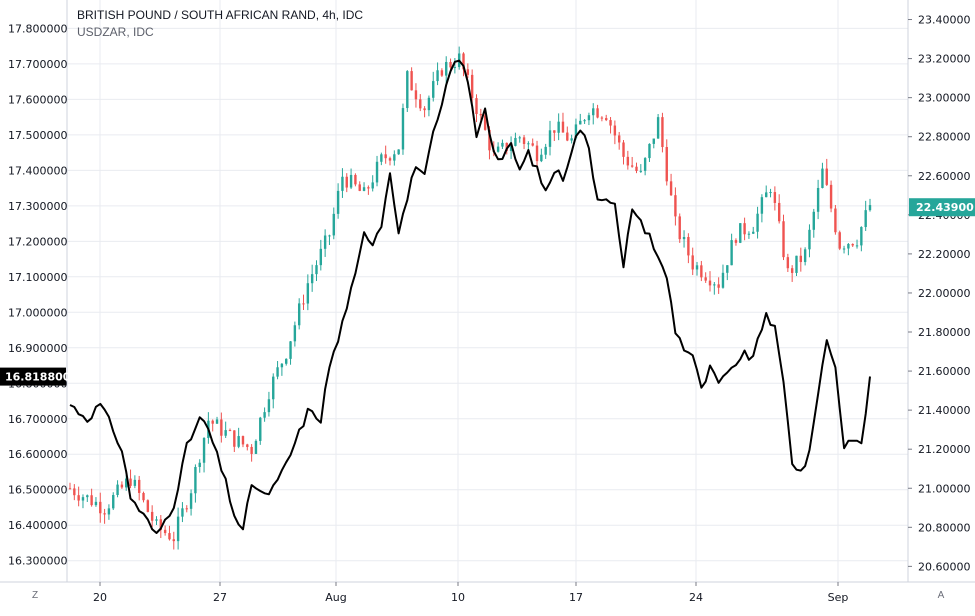 This screenshot has height=616, width=975. Describe the element at coordinates (38, 348) in the screenshot. I see `left-tick-label: 16.900000` at that location.